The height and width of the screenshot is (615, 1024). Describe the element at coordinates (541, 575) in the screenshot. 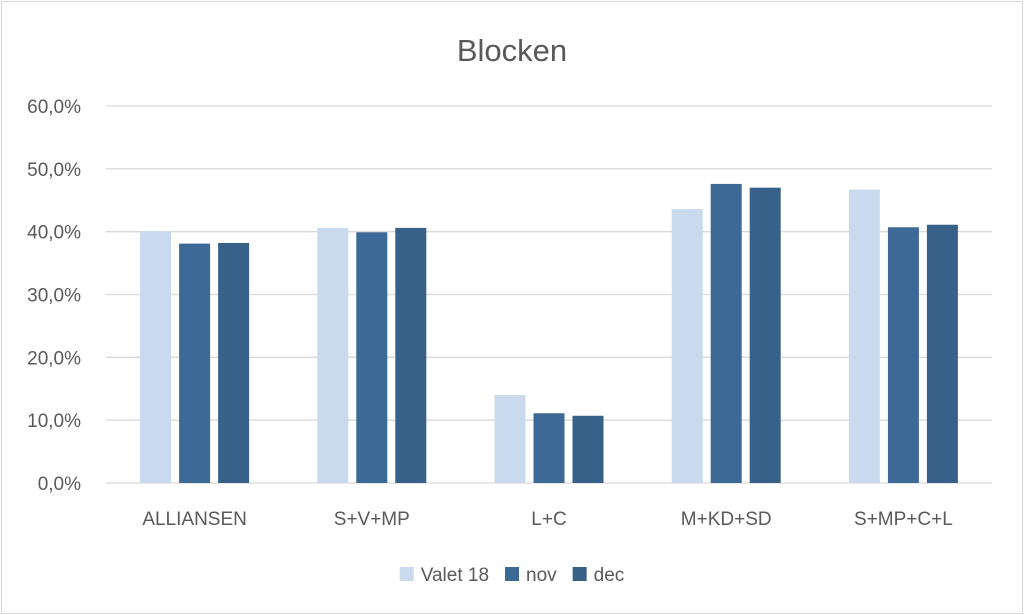

I see `legend-label: nov` at that location.